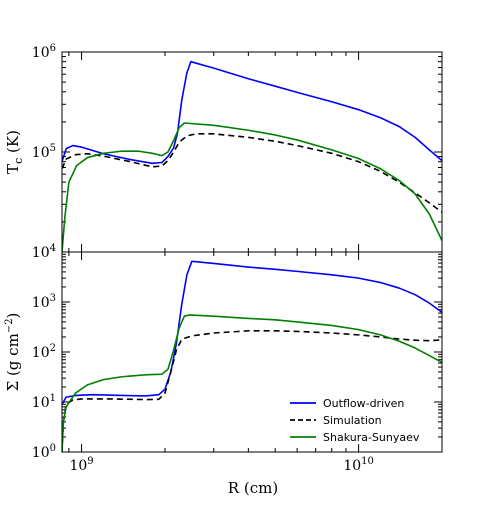 The image size is (491, 505). Describe the element at coordinates (53, 398) in the screenshot. I see `y-tick-label-exp: 1` at that location.